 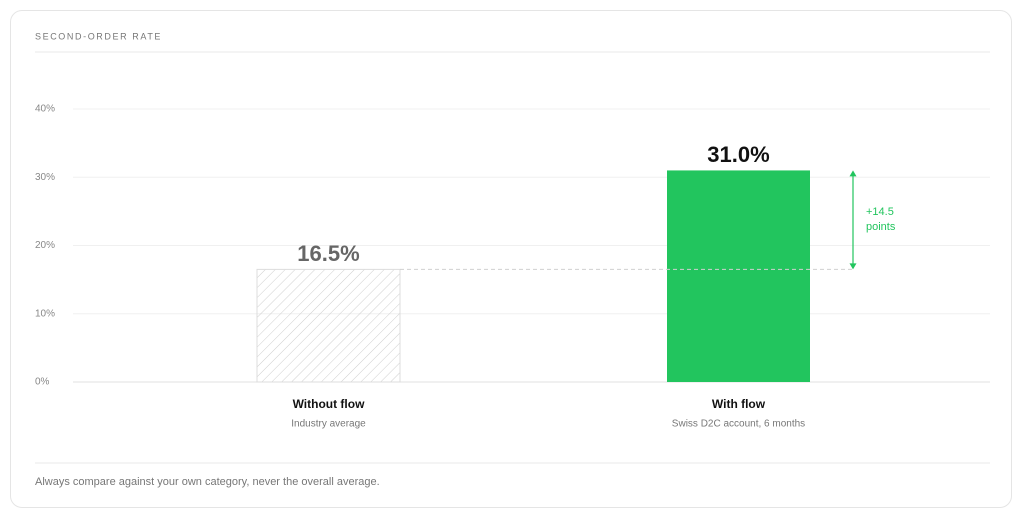 What do you see at coordinates (328, 253) in the screenshot?
I see `value-label: 16.5%` at bounding box center [328, 253].